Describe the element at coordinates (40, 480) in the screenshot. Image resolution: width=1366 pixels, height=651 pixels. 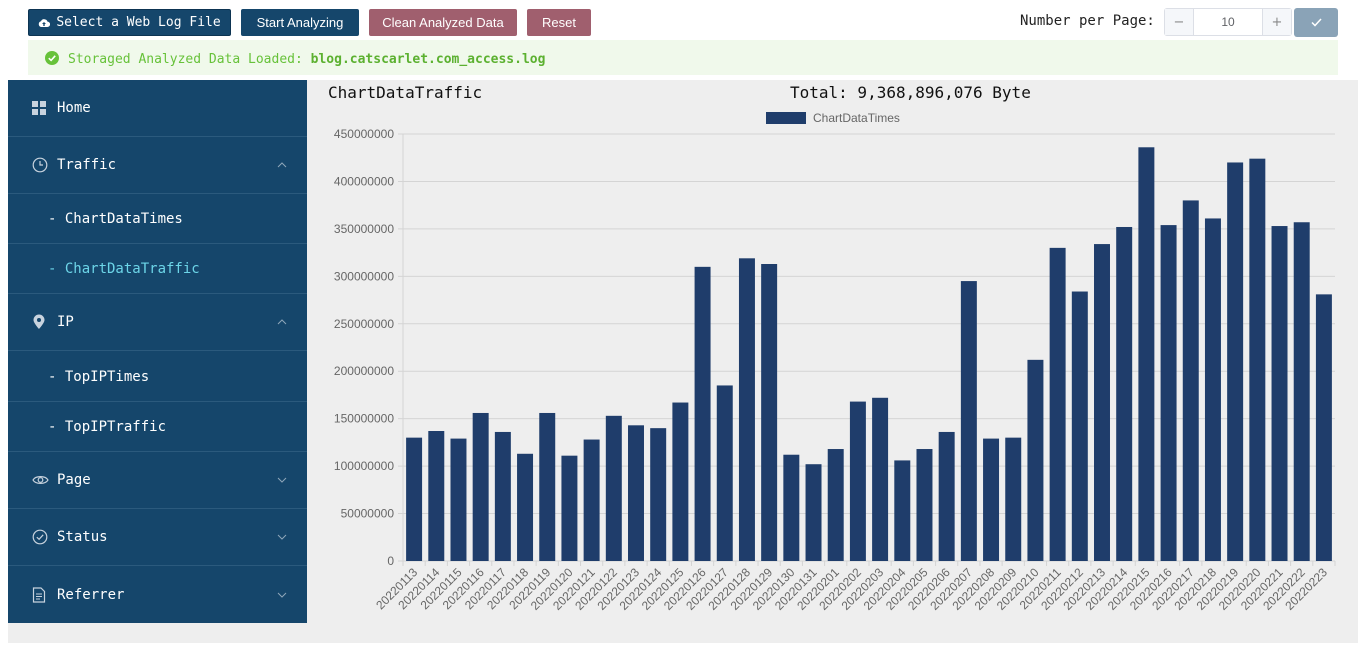
I see `eye-icon` at that location.